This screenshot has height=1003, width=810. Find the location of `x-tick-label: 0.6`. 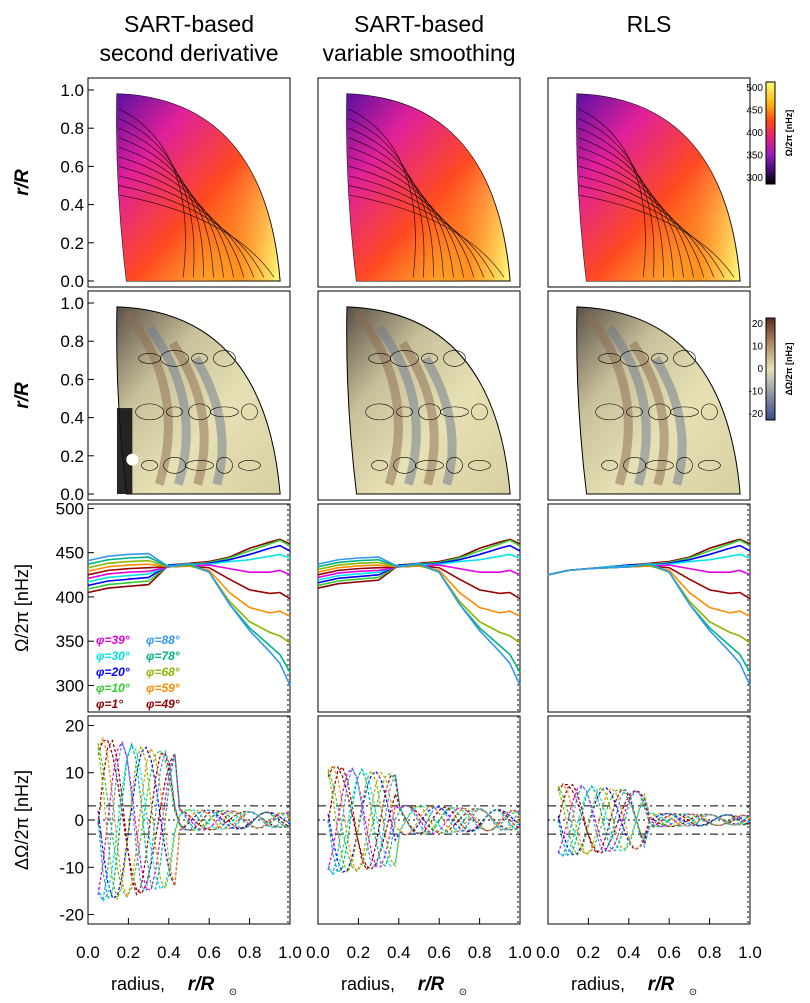

x-tick-label: 0.6 is located at coordinates (669, 952).